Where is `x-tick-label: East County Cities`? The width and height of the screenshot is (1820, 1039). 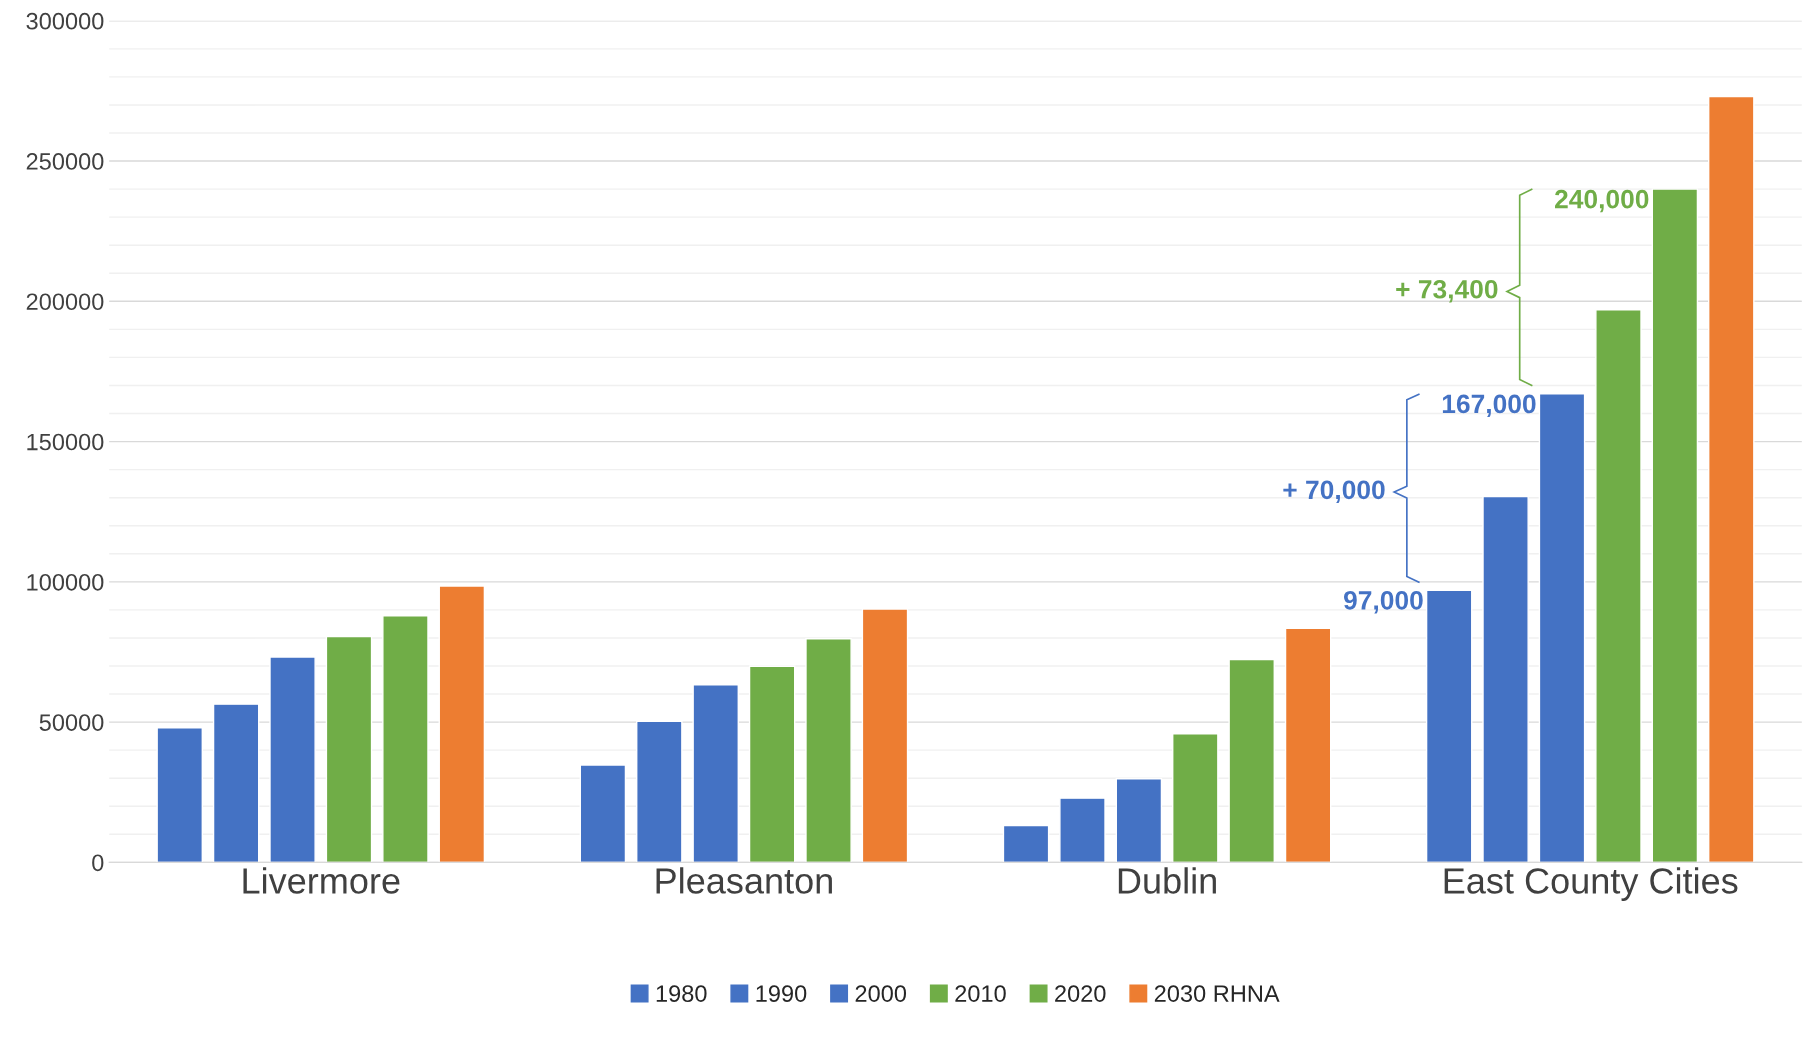 x-tick-label: East County Cities is located at coordinates (1591, 884).